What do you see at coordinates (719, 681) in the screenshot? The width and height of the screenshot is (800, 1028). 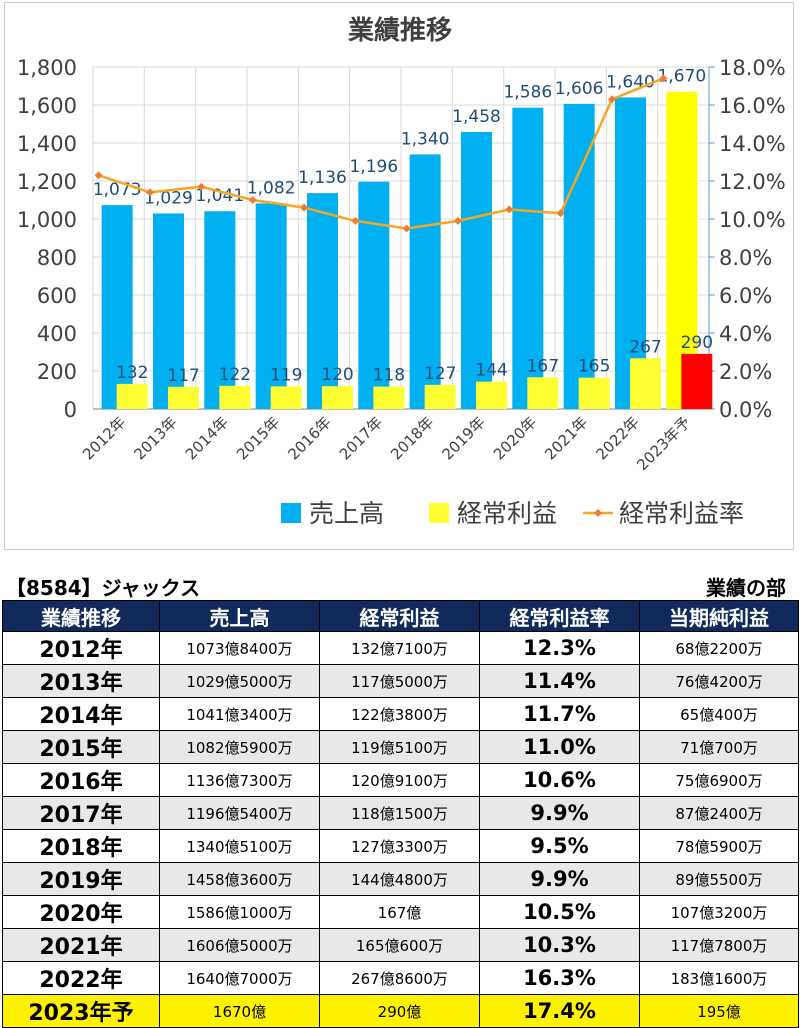 I see `table-cell: 76億4200万` at bounding box center [719, 681].